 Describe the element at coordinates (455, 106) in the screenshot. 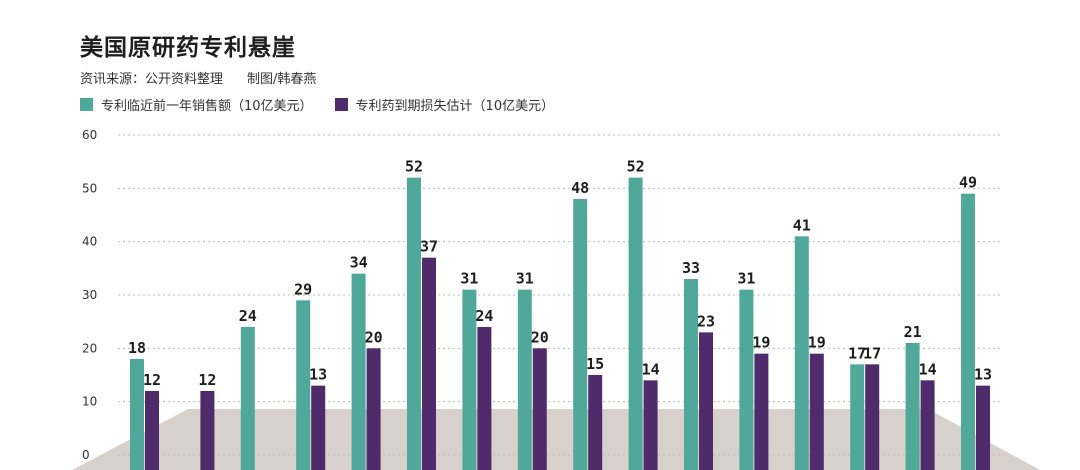

I see `legend-label-loss: 专利药到期损失估计（10亿美元）` at that location.